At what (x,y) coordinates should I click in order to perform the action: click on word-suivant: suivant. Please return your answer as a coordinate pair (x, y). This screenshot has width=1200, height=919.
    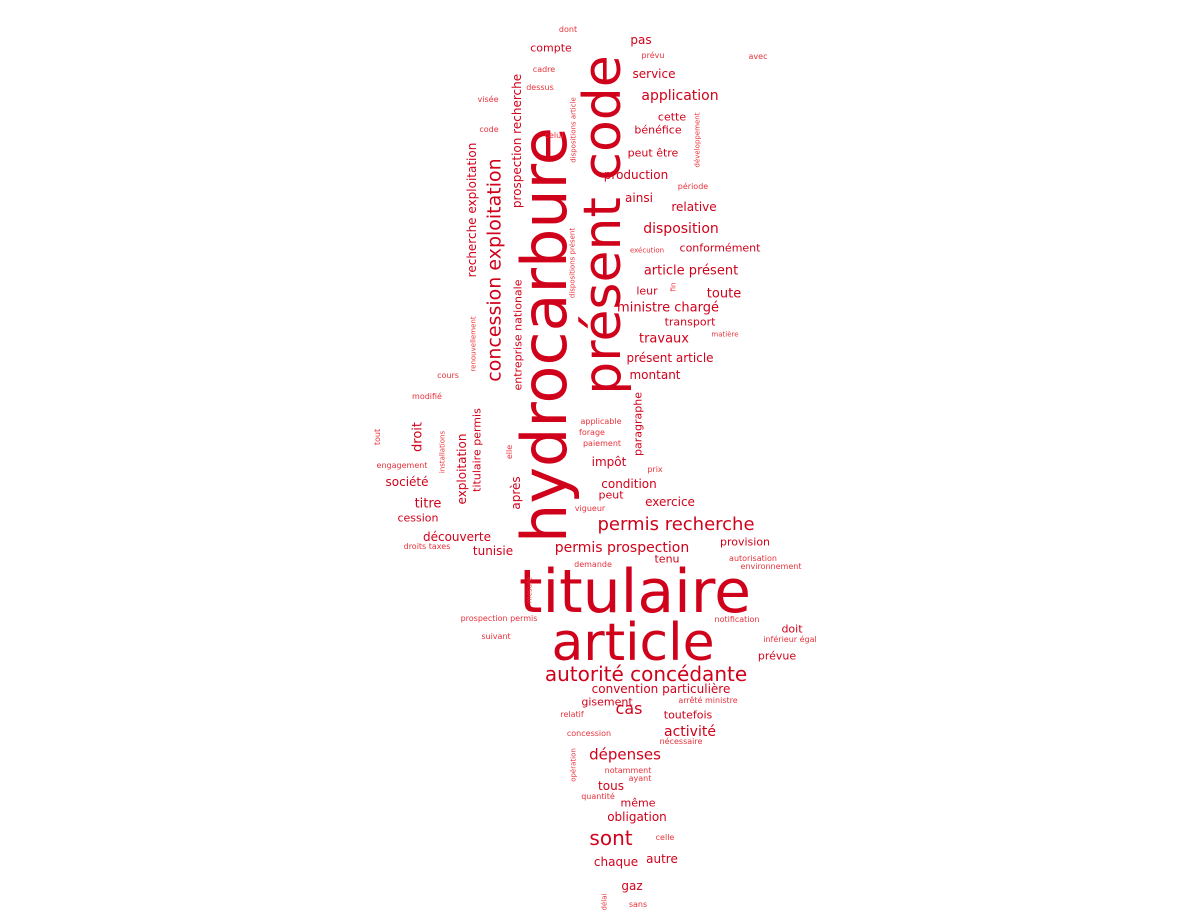
    Looking at the image, I should click on (496, 636).